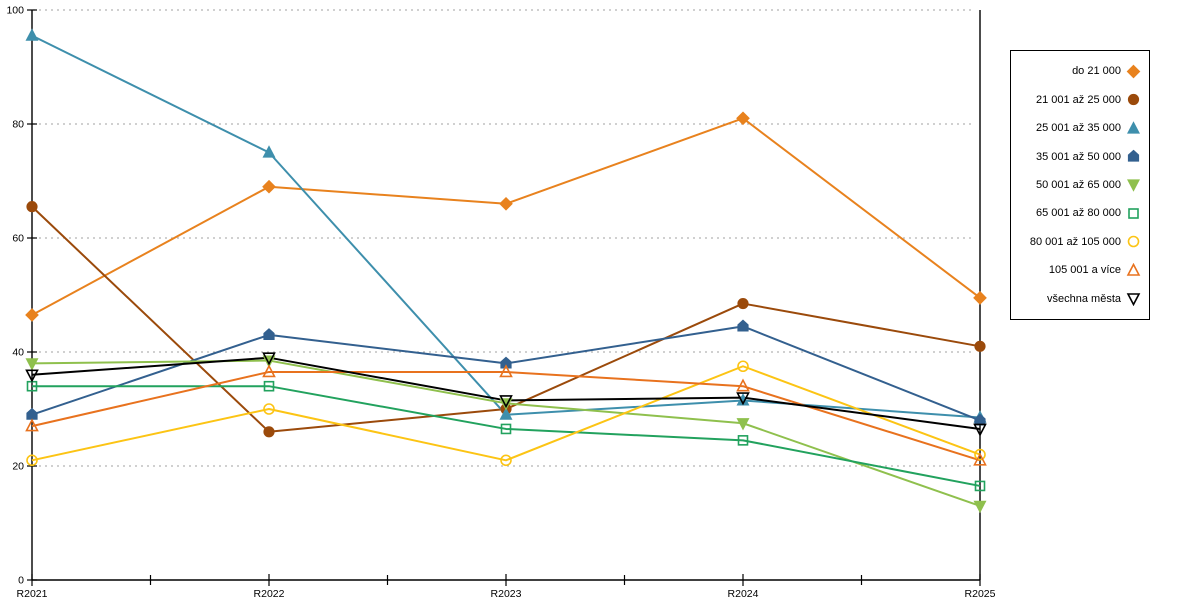 This screenshot has height=600, width=1200. Describe the element at coordinates (506, 594) in the screenshot. I see `x-tick-label: R2023` at that location.